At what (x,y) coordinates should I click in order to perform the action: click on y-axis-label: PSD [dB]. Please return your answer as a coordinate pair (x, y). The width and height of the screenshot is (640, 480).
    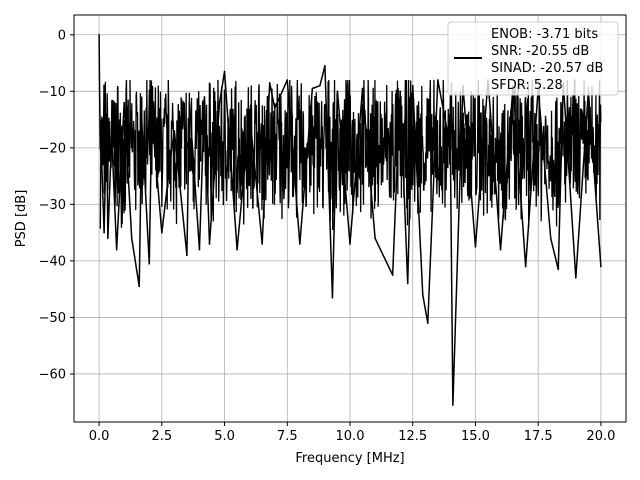
    Looking at the image, I should click on (21, 219).